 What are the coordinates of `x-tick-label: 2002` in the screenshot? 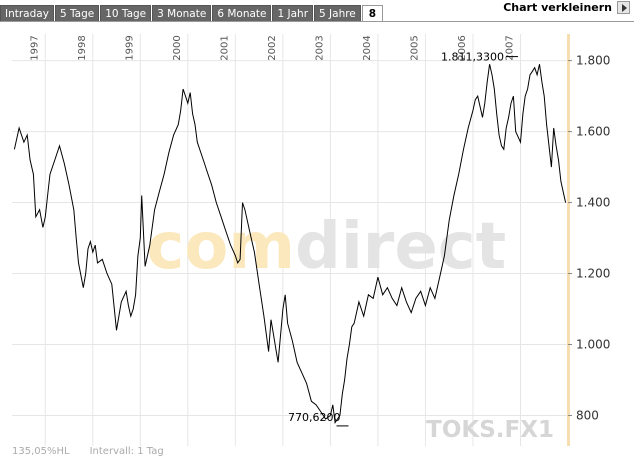 It's located at (272, 47).